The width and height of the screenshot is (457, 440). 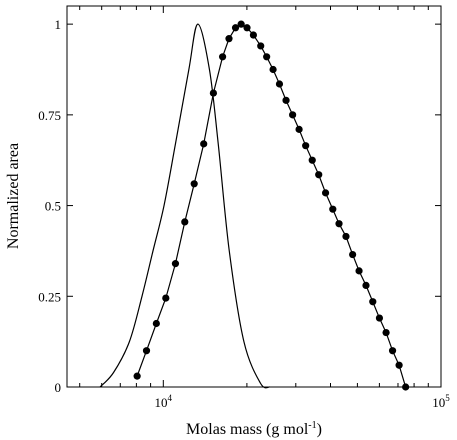 What do you see at coordinates (170, 398) in the screenshot?
I see `x-tick-label-exp: 4` at bounding box center [170, 398].